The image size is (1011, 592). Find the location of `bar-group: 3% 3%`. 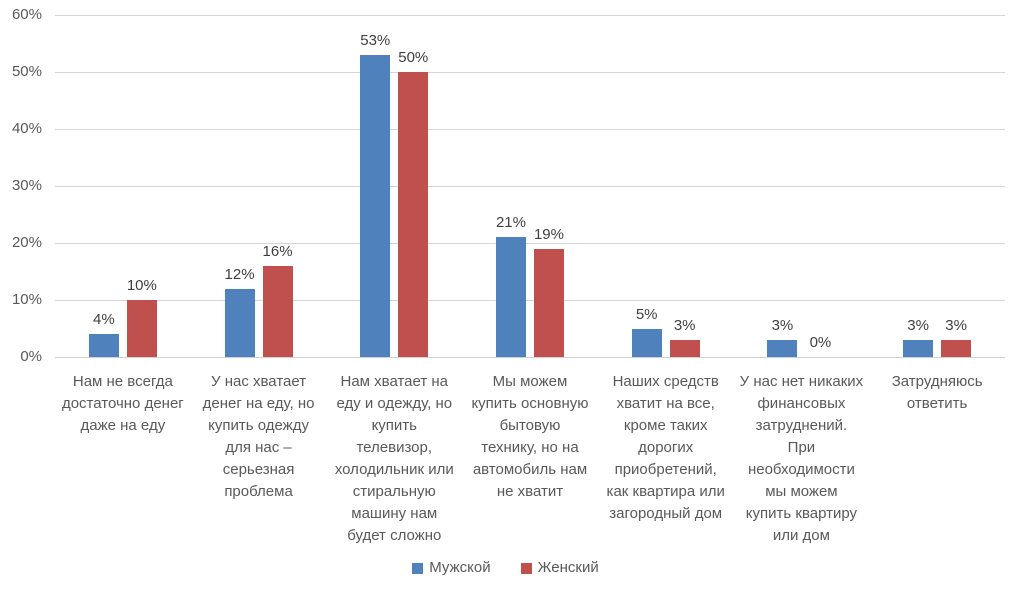

bar-group: 3% 3% is located at coordinates (937, 186).